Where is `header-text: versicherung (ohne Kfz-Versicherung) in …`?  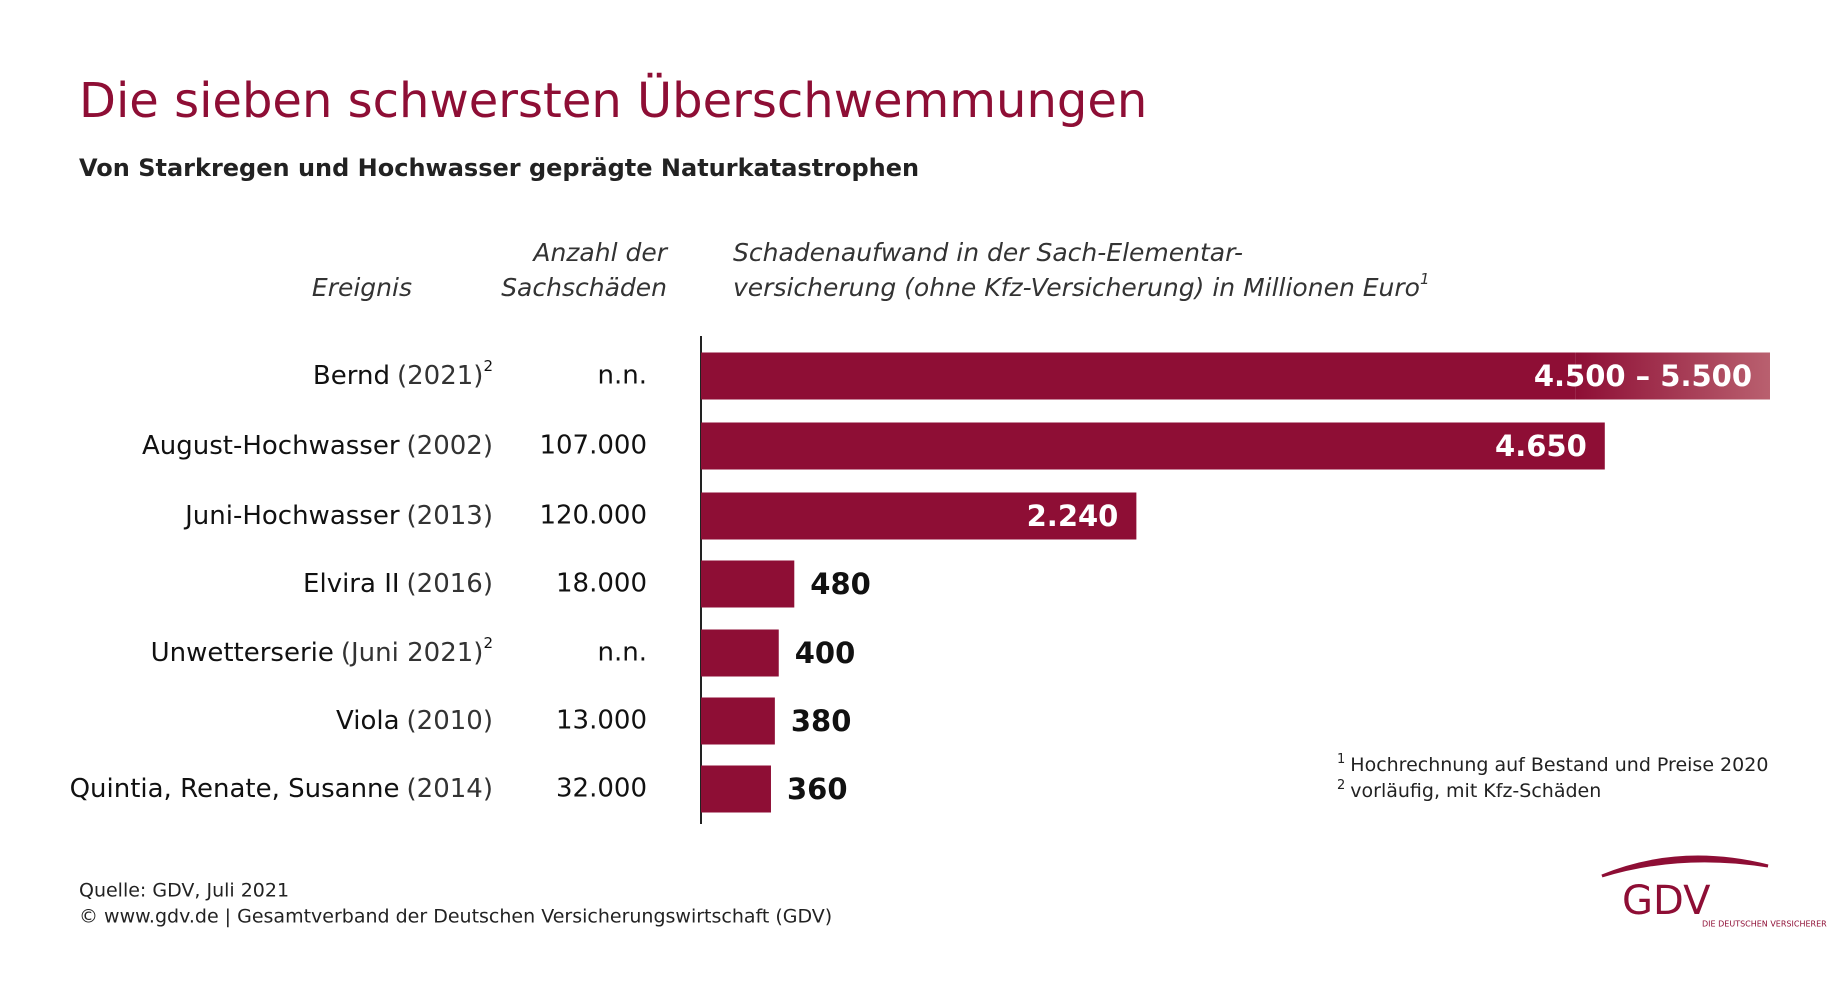 header-text: versicherung (ohne Kfz-Versicherung) in … is located at coordinates (1076, 287).